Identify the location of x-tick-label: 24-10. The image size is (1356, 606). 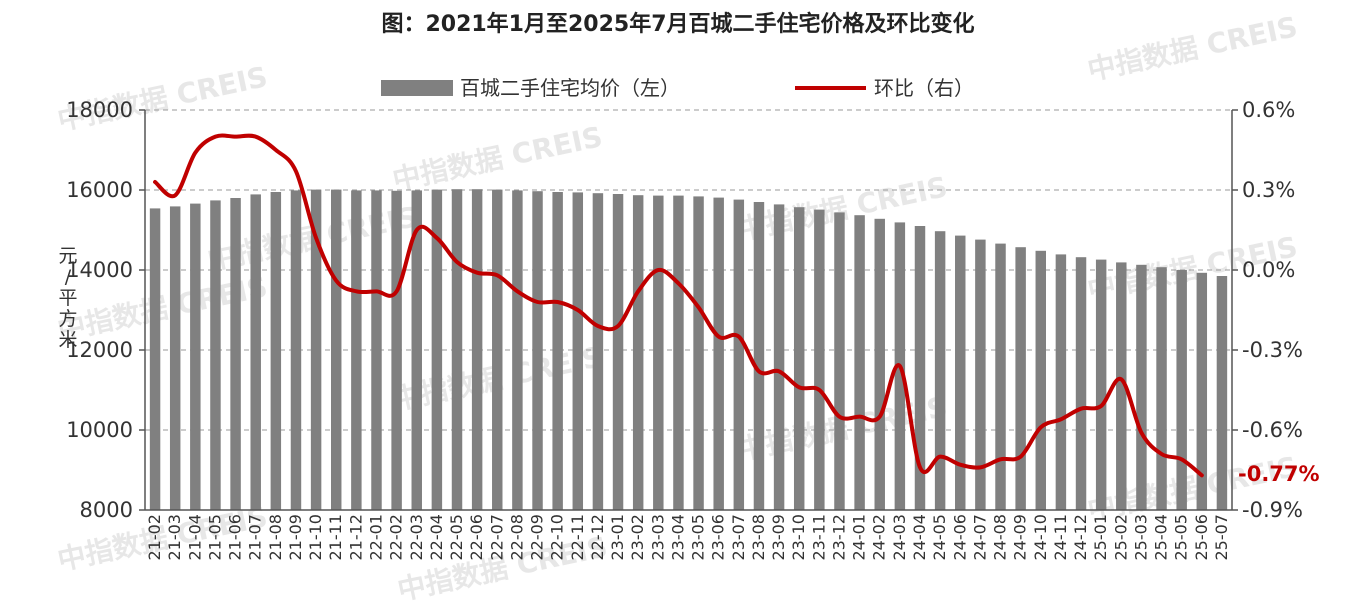
(1040, 537).